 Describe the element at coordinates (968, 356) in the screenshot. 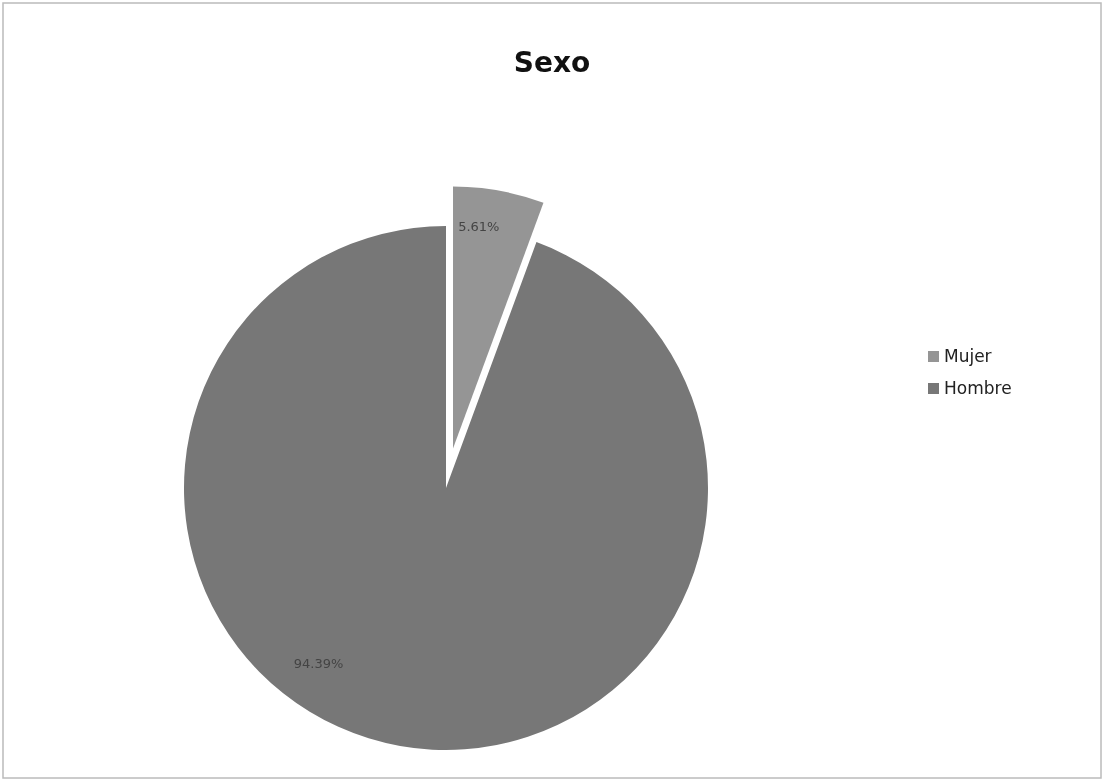

I see `legend-label: Mujer` at that location.